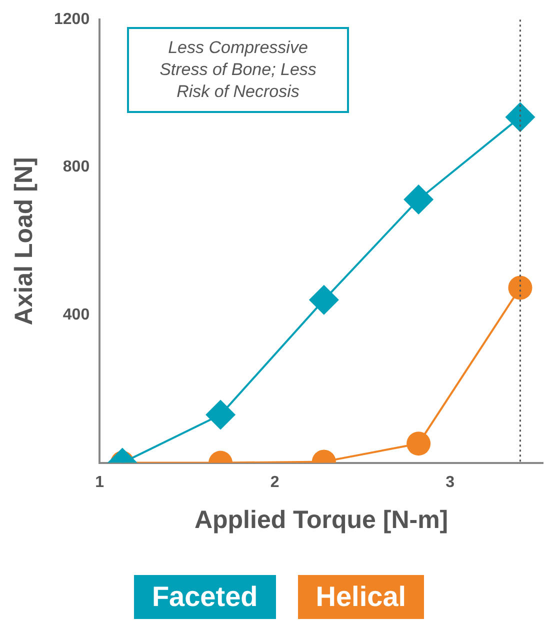  I want to click on y-tick-label: 1200, so click(72, 19).